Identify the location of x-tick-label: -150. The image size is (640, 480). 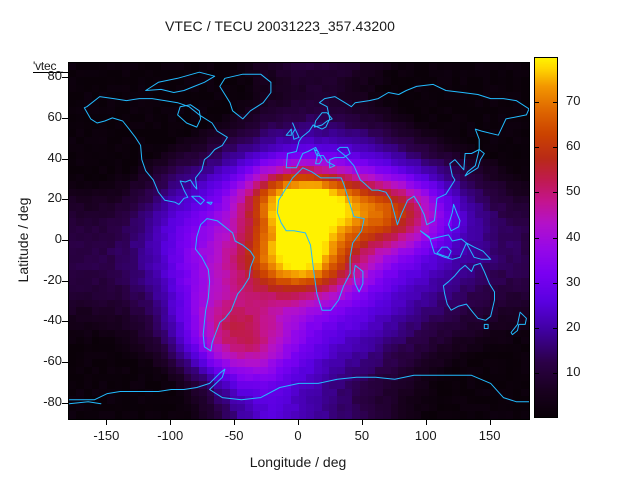
(106, 435).